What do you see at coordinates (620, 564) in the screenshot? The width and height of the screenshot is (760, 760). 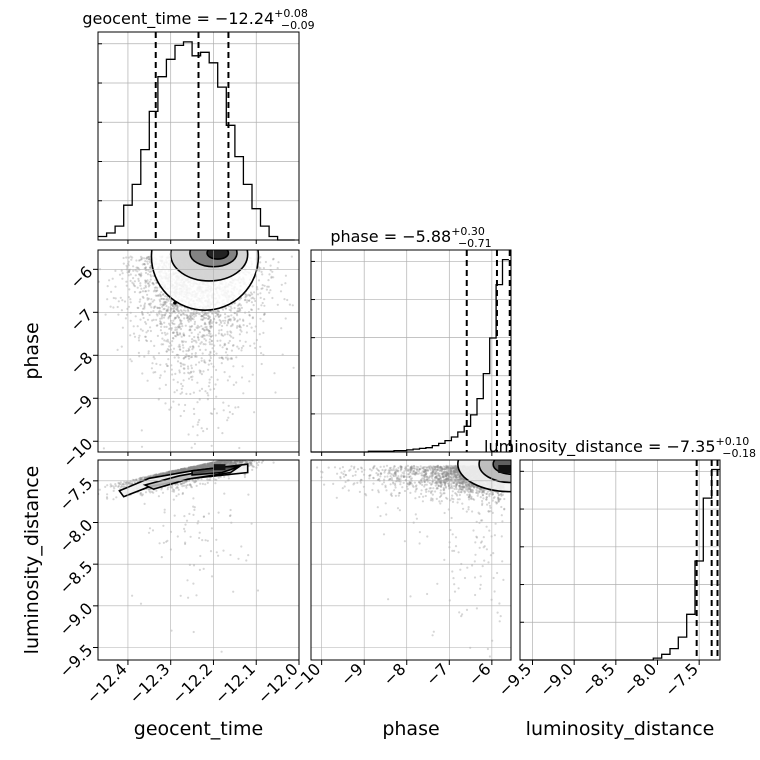 I see `histogram-luminosity_distance` at bounding box center [620, 564].